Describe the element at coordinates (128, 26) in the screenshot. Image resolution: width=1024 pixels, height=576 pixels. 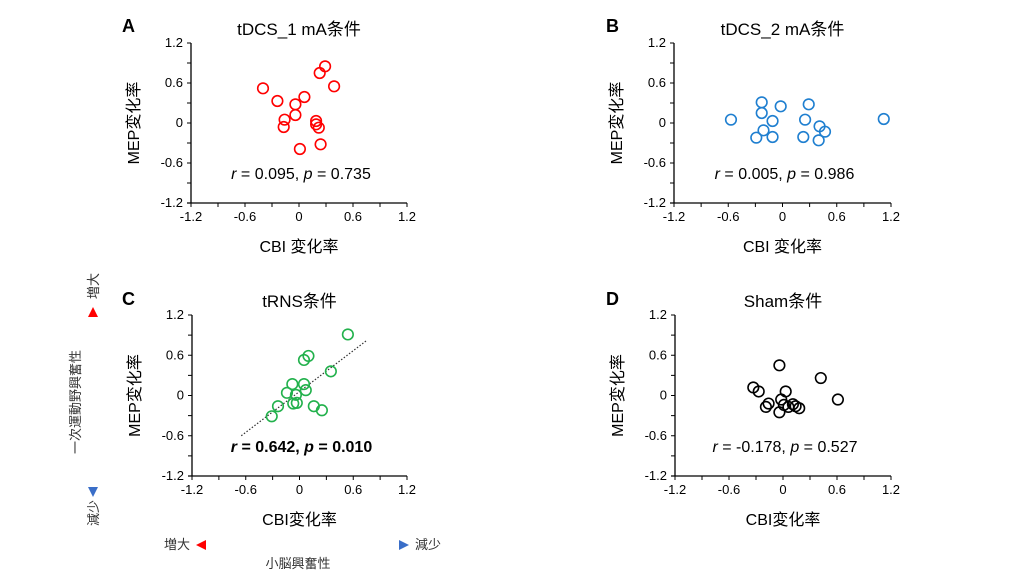
I see `panel-a-letter: A` at that location.